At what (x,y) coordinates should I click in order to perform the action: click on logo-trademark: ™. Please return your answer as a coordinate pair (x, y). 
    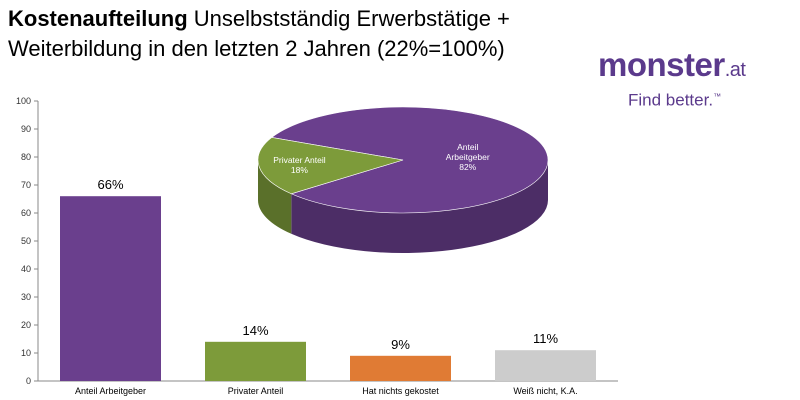
    Looking at the image, I should click on (717, 96).